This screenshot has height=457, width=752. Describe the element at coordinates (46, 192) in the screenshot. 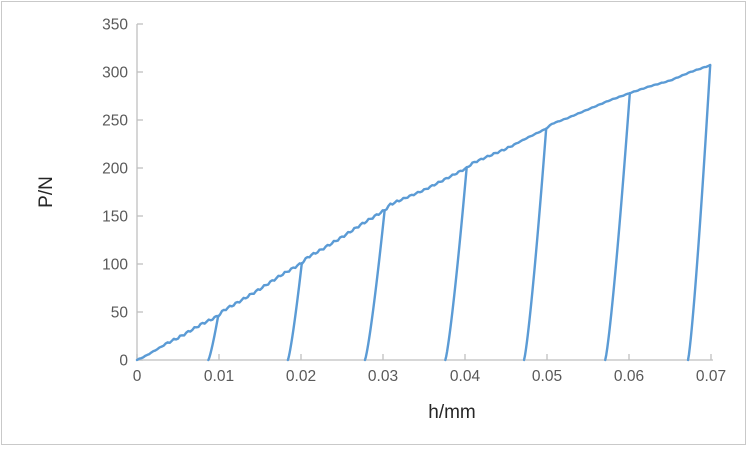

I see `y-axis-title: P/N` at that location.